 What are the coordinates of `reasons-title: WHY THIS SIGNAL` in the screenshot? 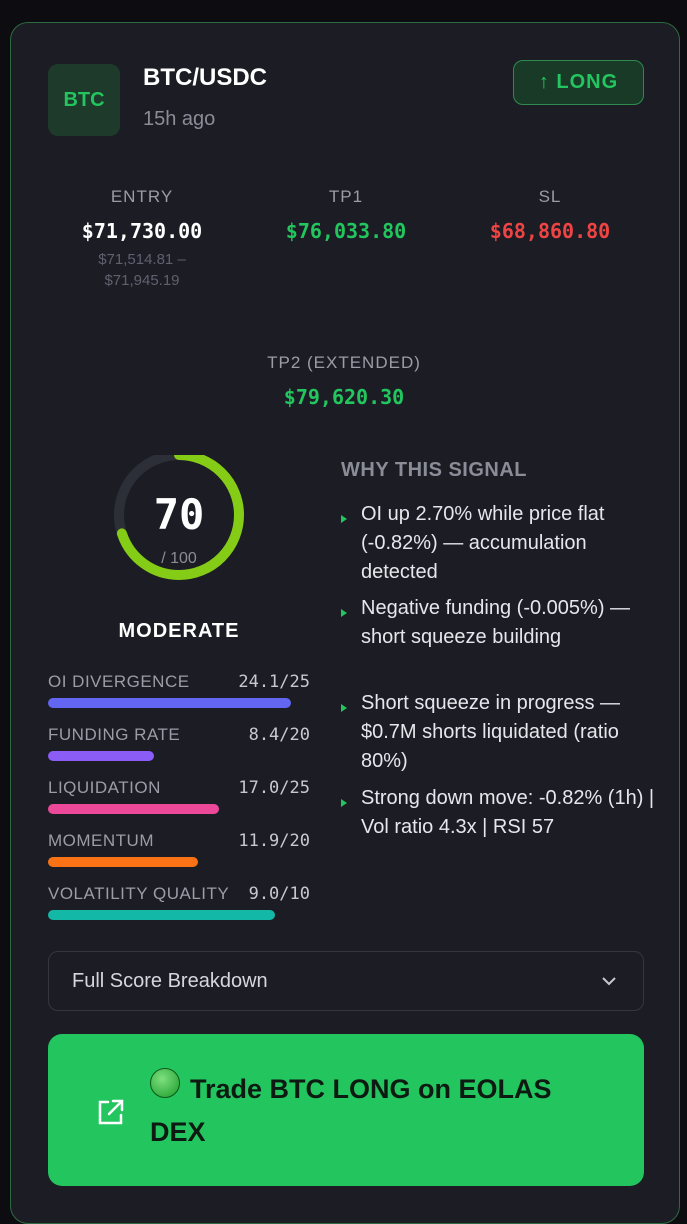 It's located at (434, 470).